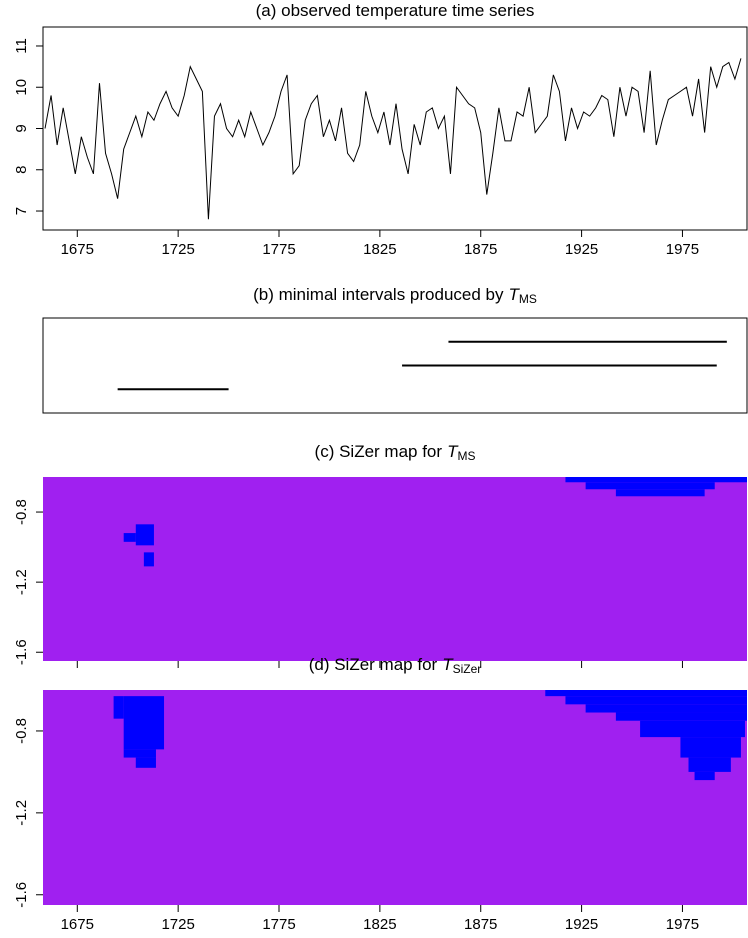 The image size is (748, 938). What do you see at coordinates (21, 46) in the screenshot?
I see `y-tick-label: 11` at bounding box center [21, 46].